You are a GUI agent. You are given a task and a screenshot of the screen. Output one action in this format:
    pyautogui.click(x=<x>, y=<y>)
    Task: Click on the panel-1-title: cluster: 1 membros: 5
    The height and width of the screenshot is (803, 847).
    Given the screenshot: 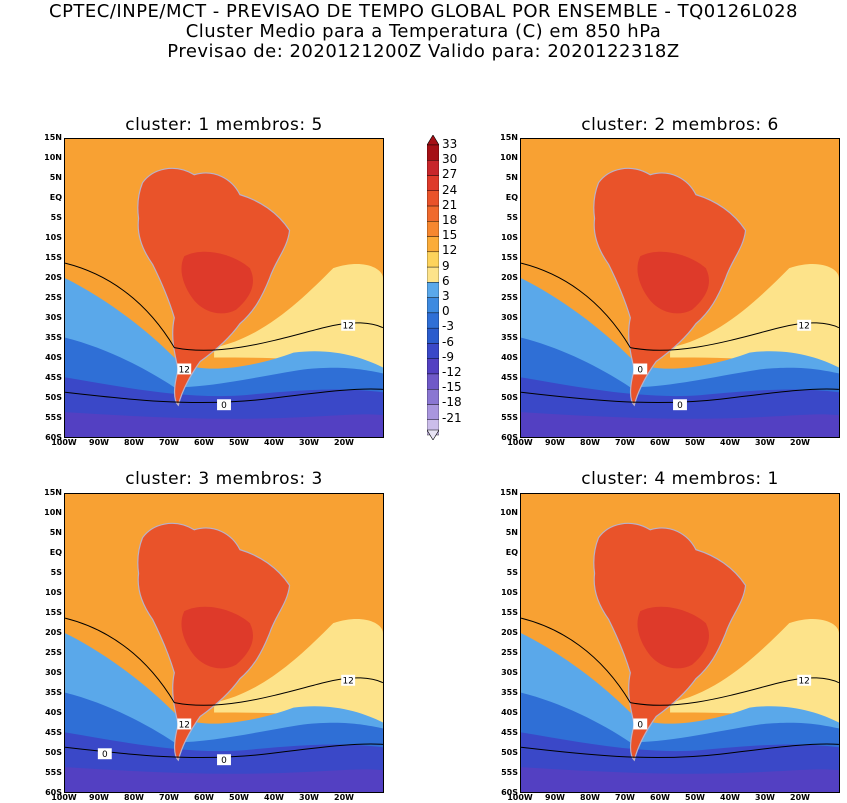 What is the action you would take?
    pyautogui.click(x=224, y=125)
    